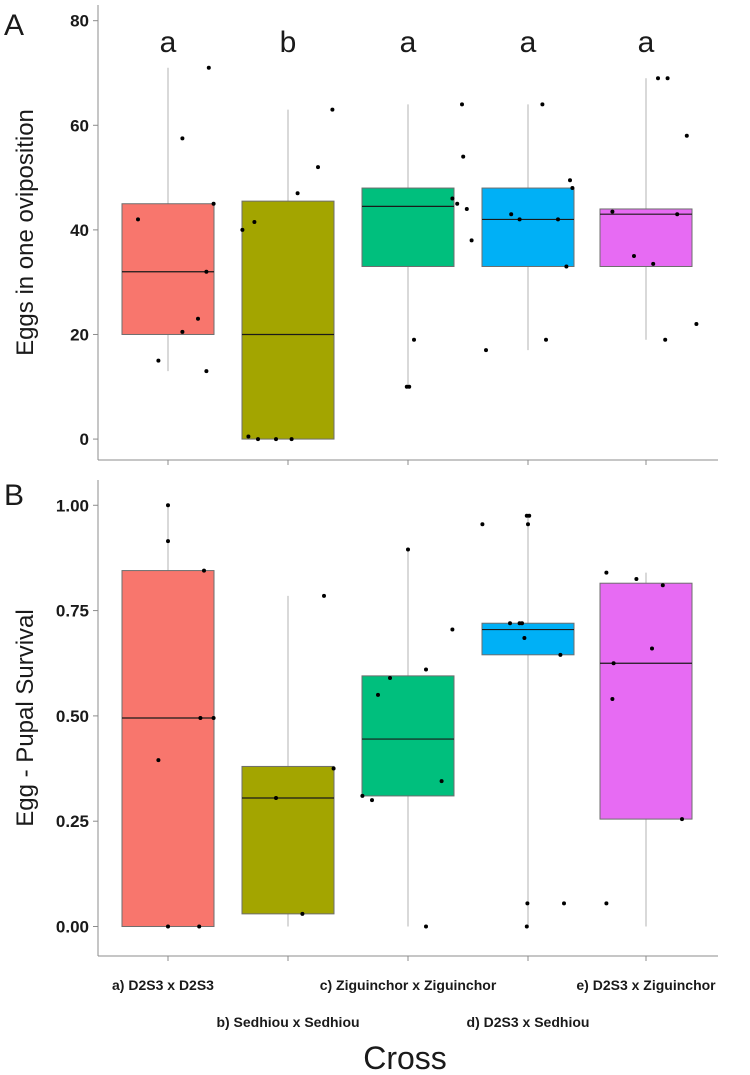 The image size is (750, 1075). I want to click on y-tick-label: 0, so click(84, 439).